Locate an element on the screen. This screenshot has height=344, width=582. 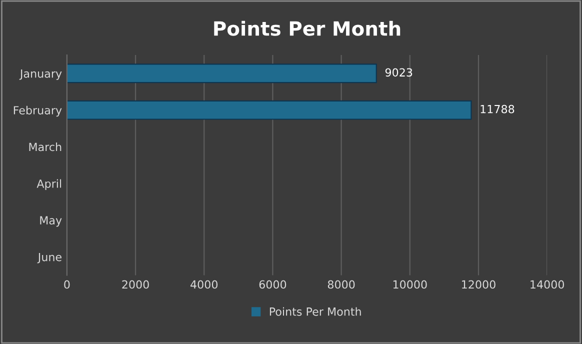
y-tick-label: January is located at coordinates (40, 75).